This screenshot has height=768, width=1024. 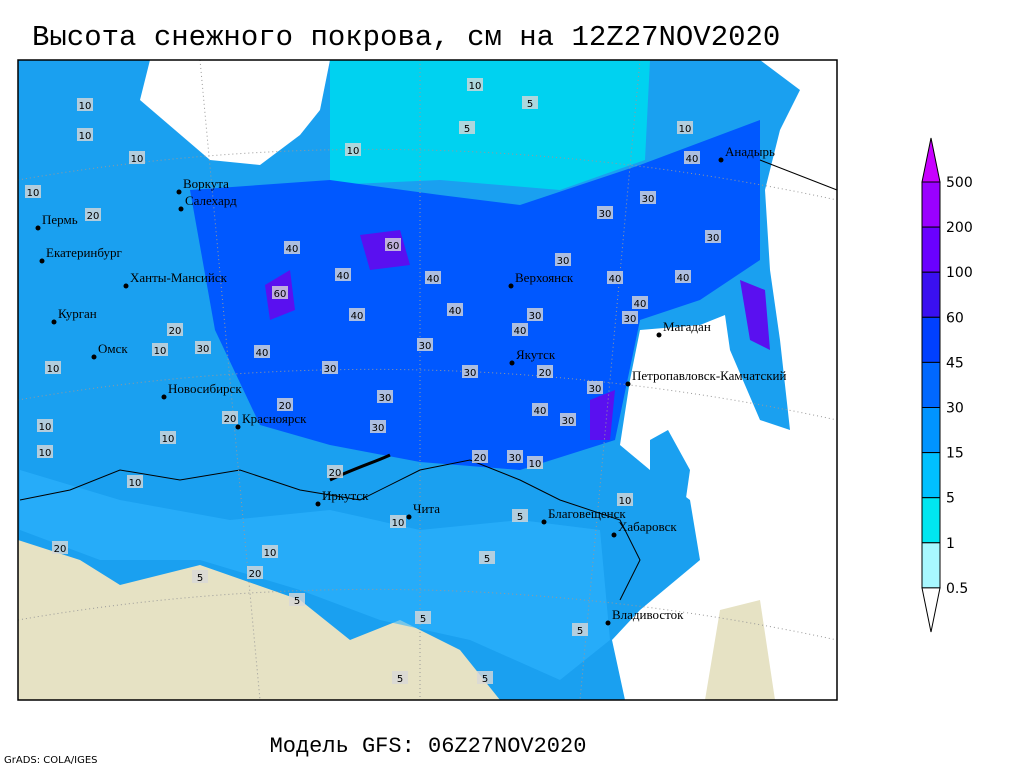 What do you see at coordinates (211, 200) in the screenshot?
I see `city-label: Салехард` at bounding box center [211, 200].